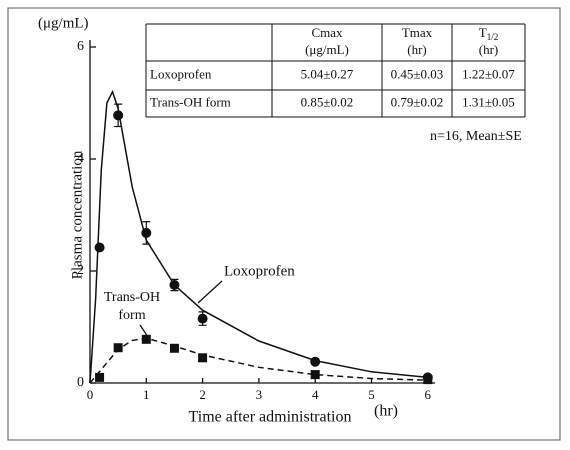  I want to click on column-header: T1/2, so click(488, 33).